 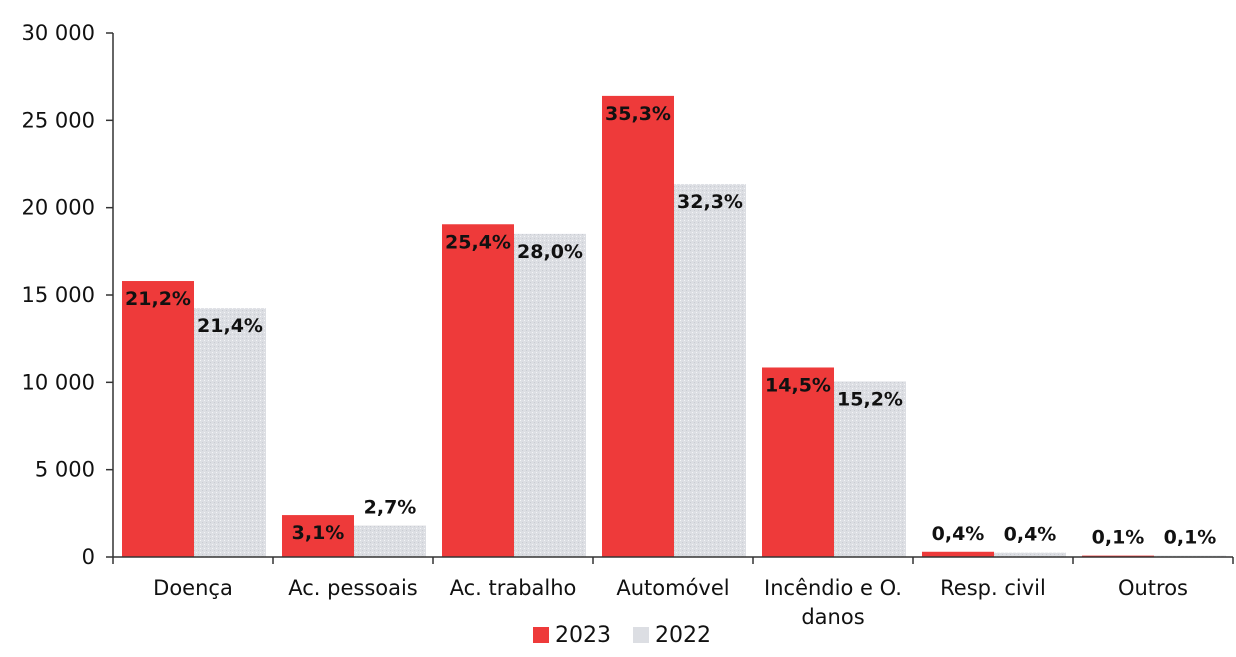 What do you see at coordinates (58, 208) in the screenshot?
I see `y-tick-label: 20 000` at bounding box center [58, 208].